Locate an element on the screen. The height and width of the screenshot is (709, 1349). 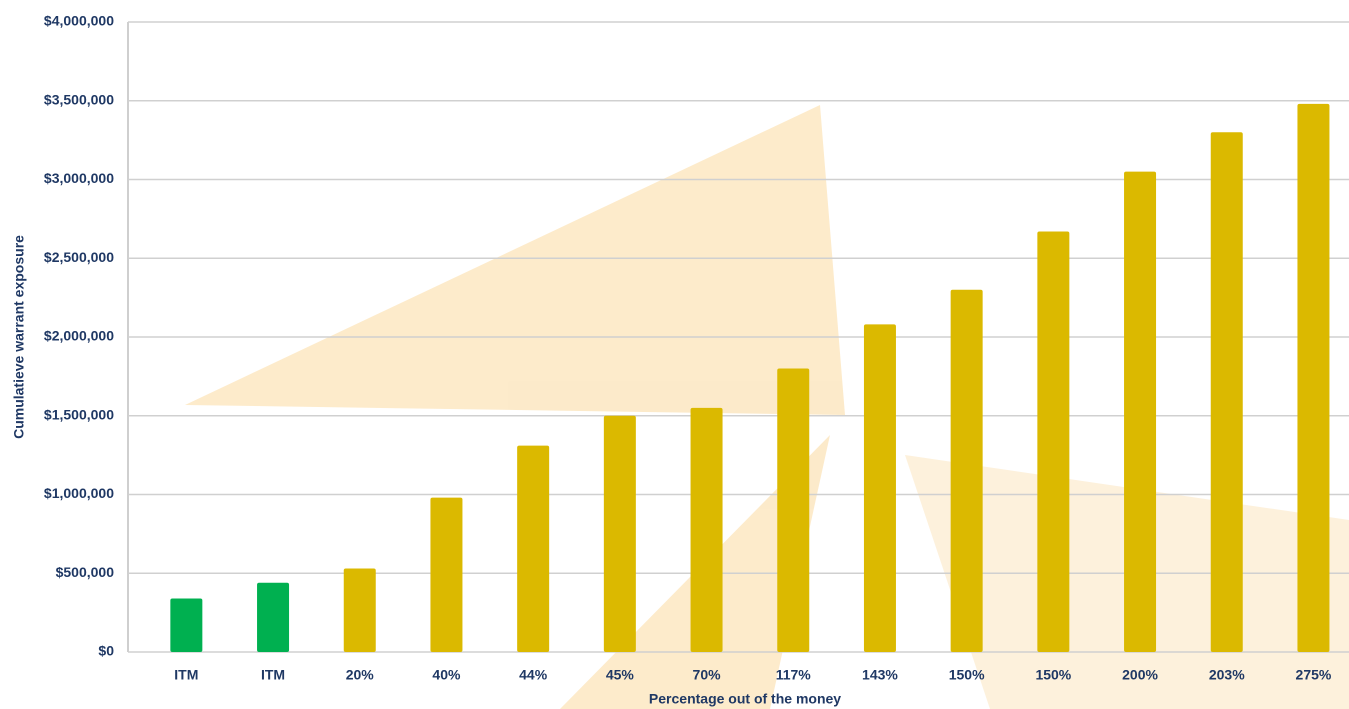
x-tick-label: 45% is located at coordinates (620, 675).